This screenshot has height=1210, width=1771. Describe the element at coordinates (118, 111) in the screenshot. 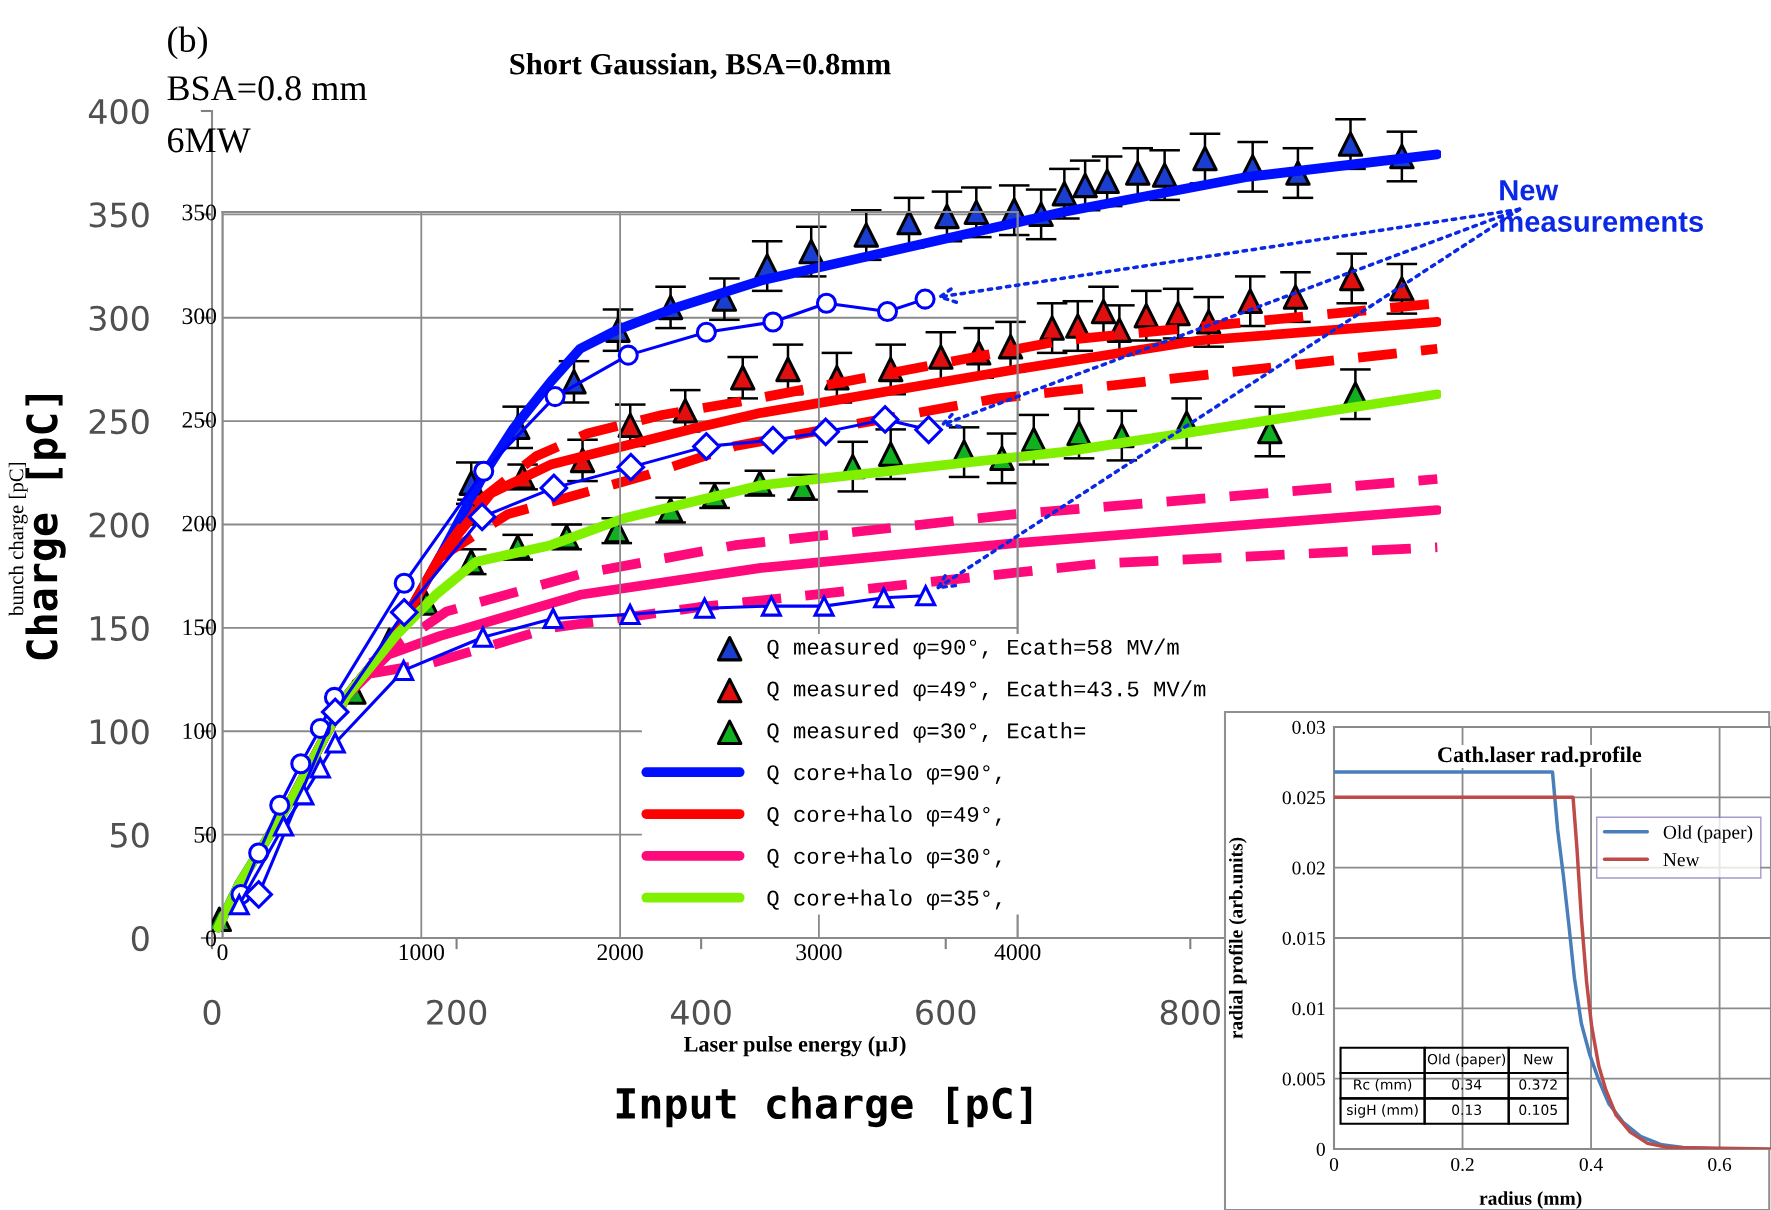

I see `y-tick-label: 400` at that location.